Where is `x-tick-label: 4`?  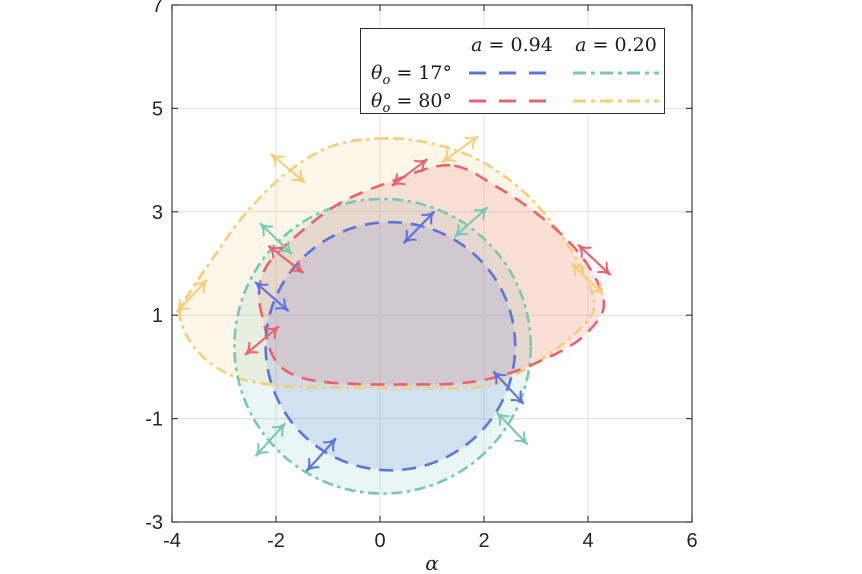 x-tick-label: 4 is located at coordinates (587, 541).